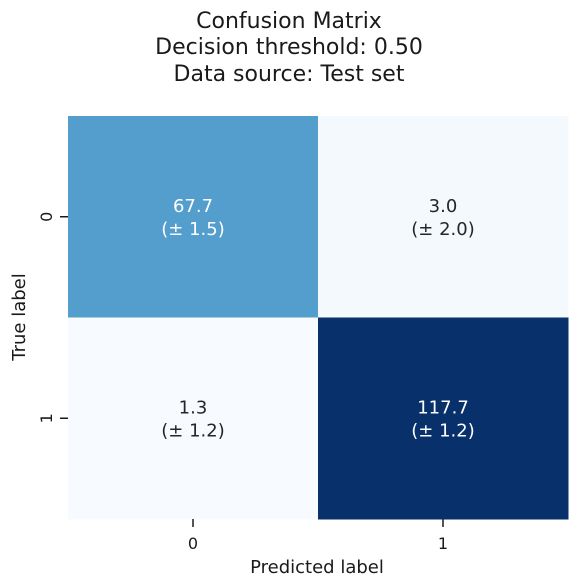  Describe the element at coordinates (46, 418) in the screenshot. I see `y-tick-label-1: 1` at that location.